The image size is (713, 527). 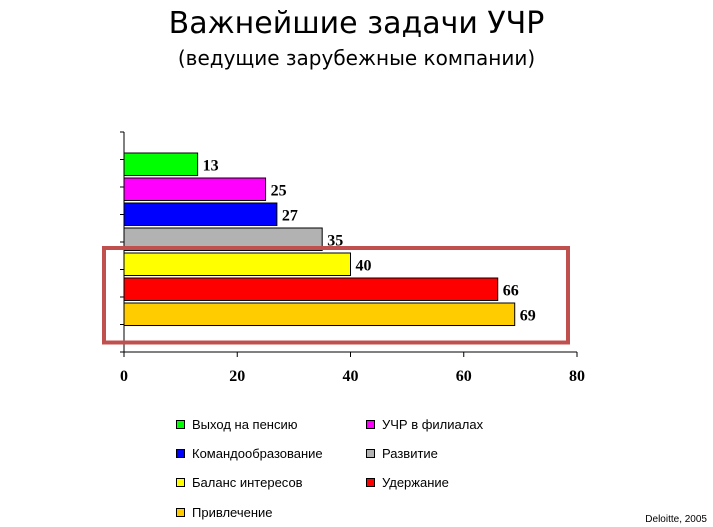 I want to click on legend-label: УЧР в филиалах, so click(x=433, y=424).